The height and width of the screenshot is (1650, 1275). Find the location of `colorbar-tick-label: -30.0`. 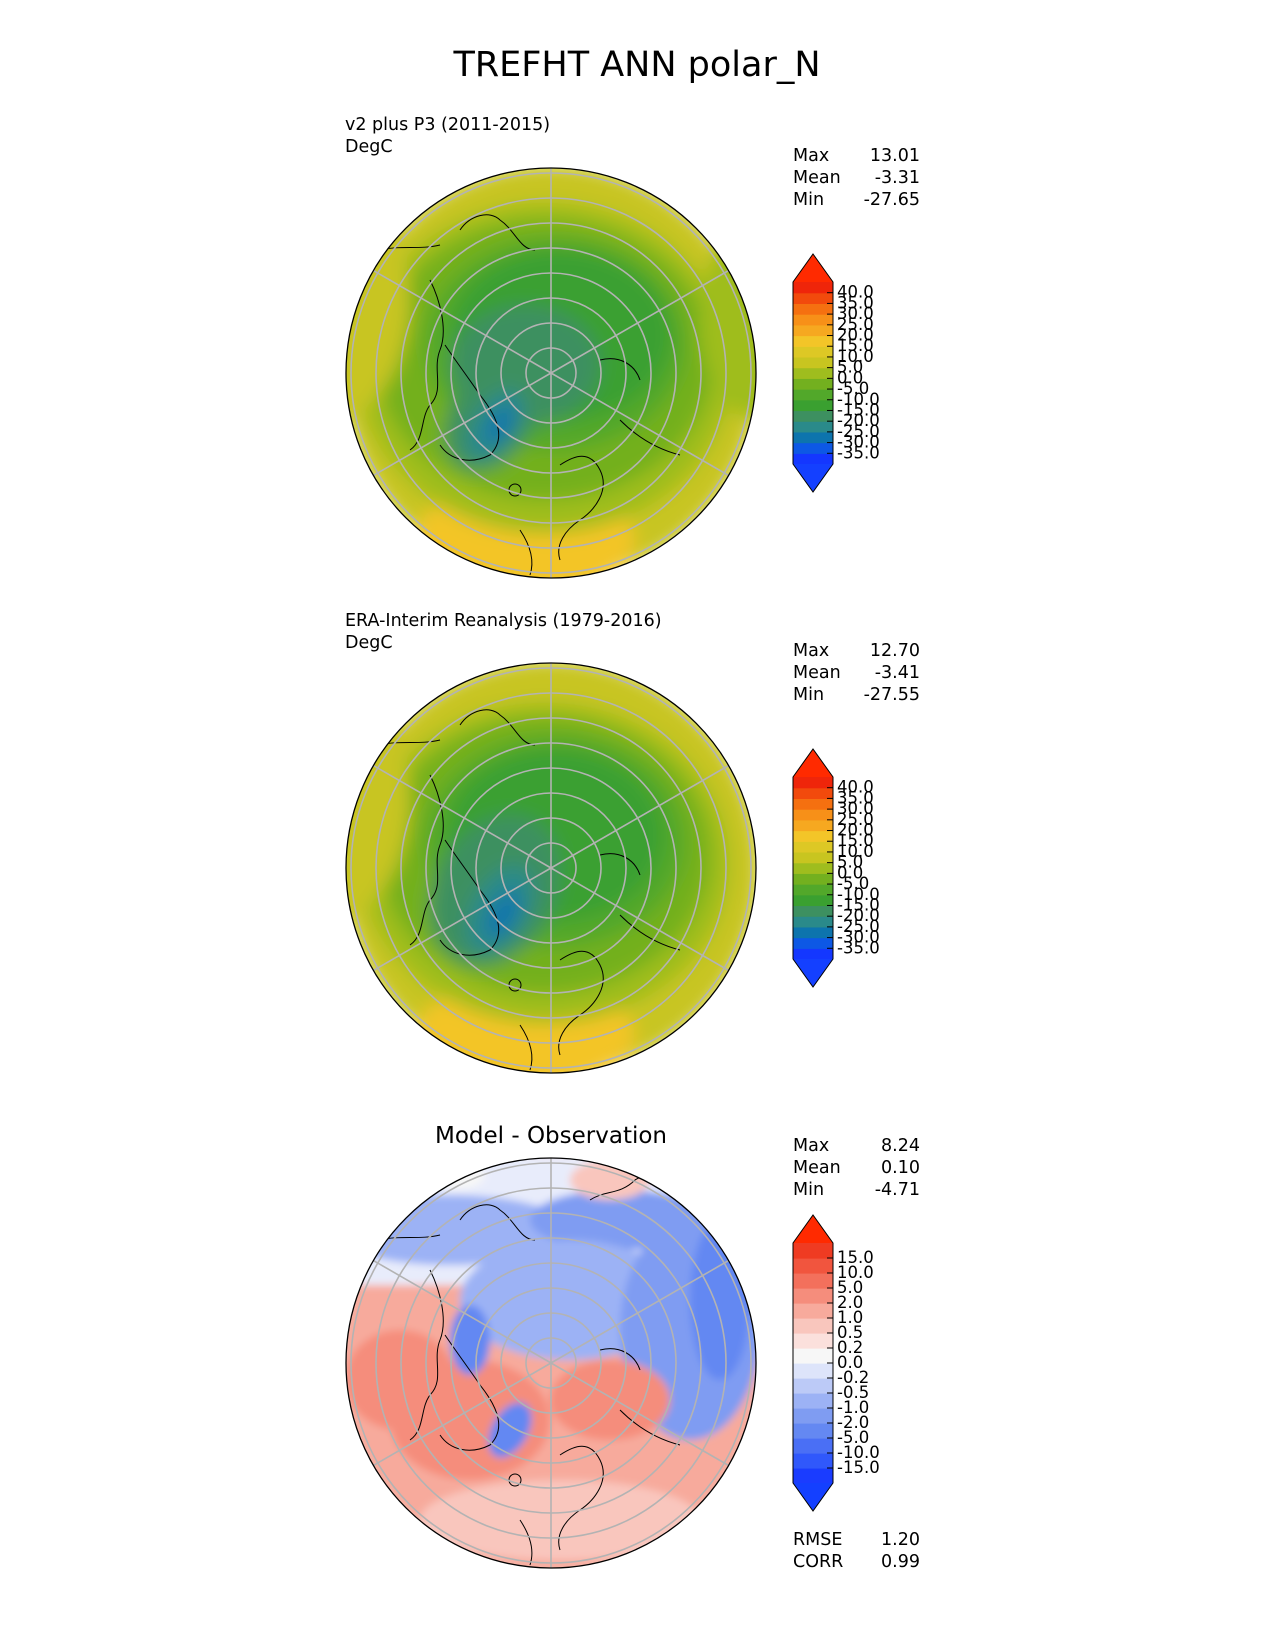

colorbar-tick-label: -30.0 is located at coordinates (858, 442).